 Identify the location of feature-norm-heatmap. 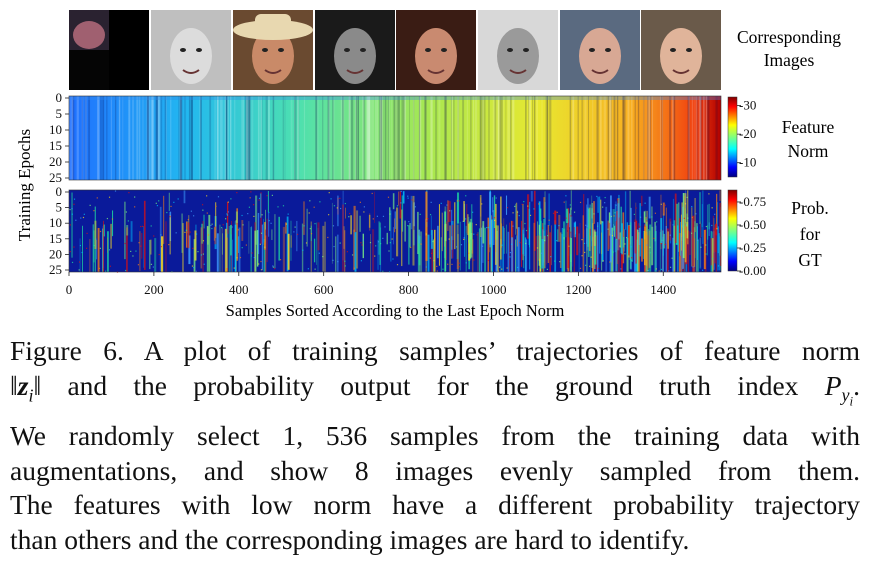
(395, 138).